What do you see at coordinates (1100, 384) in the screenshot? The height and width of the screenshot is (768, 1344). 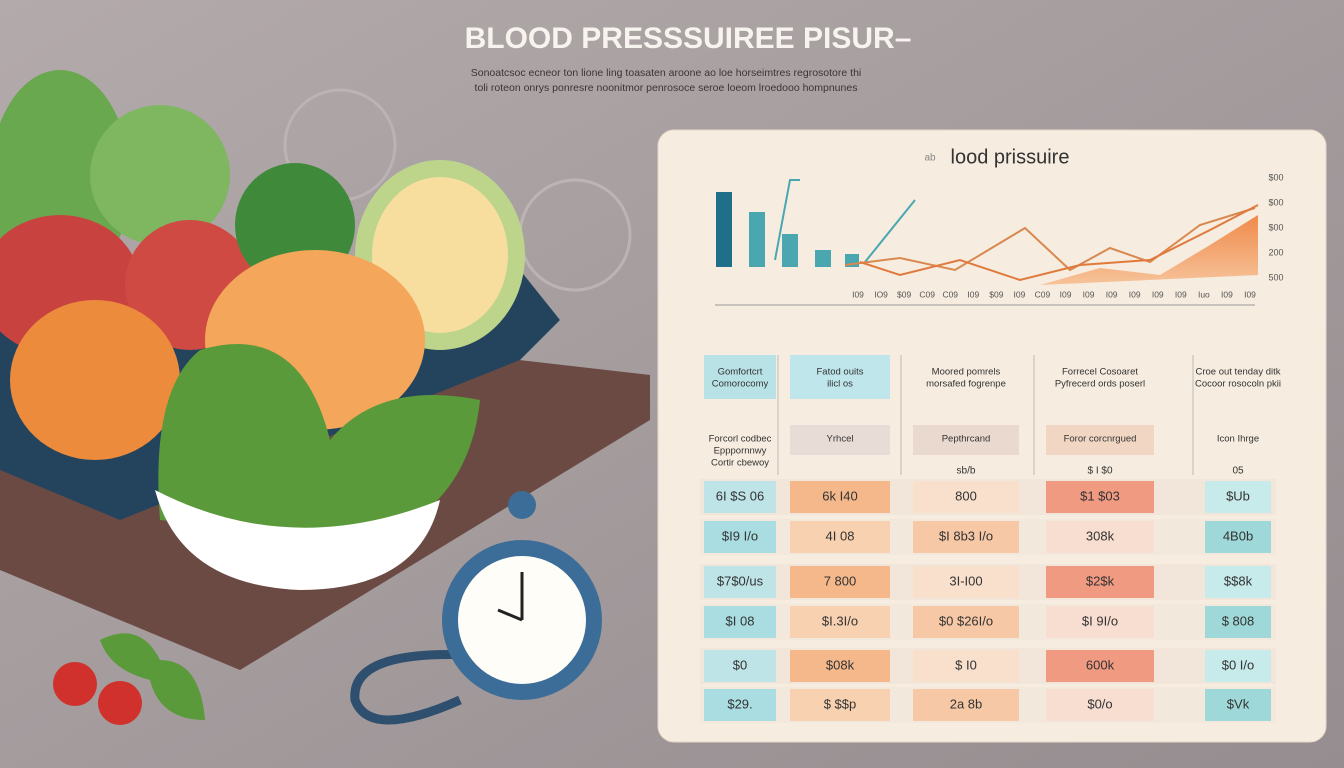 I see `column-header-text: Pyfrecerd ords poserl` at bounding box center [1100, 384].